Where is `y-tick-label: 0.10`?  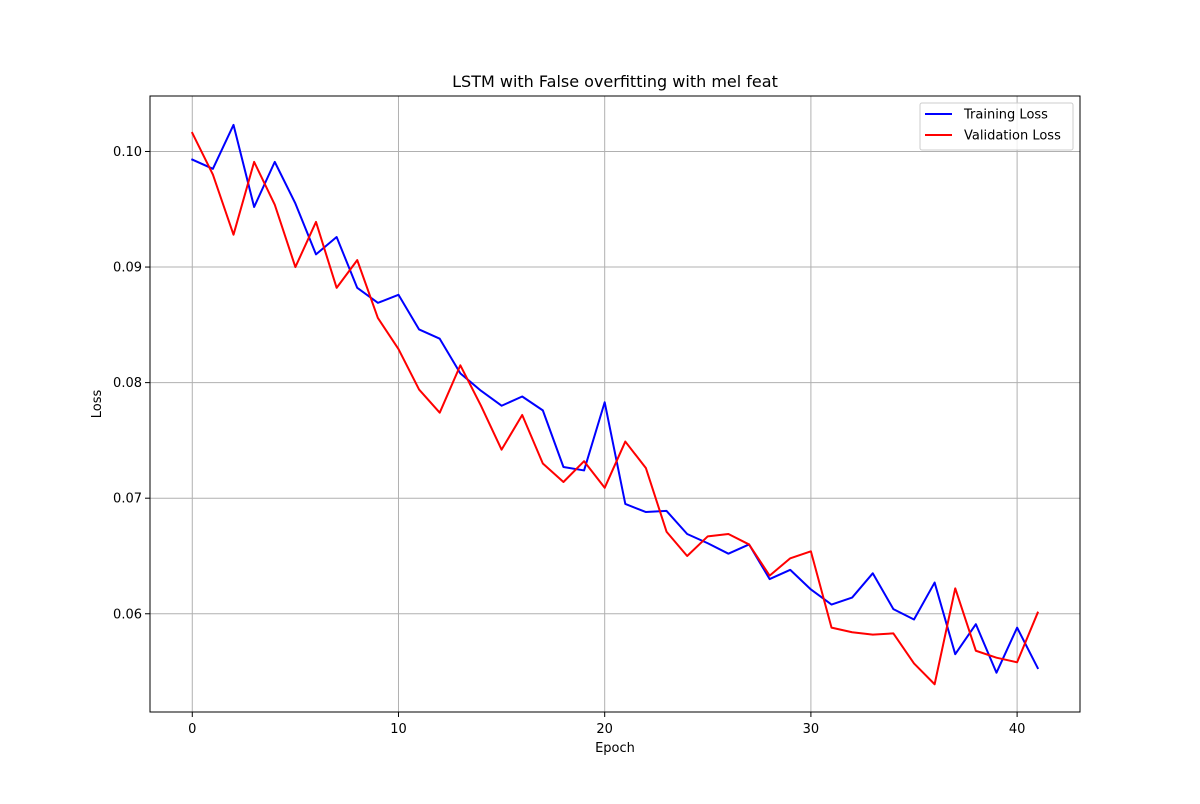 y-tick-label: 0.10 is located at coordinates (127, 152).